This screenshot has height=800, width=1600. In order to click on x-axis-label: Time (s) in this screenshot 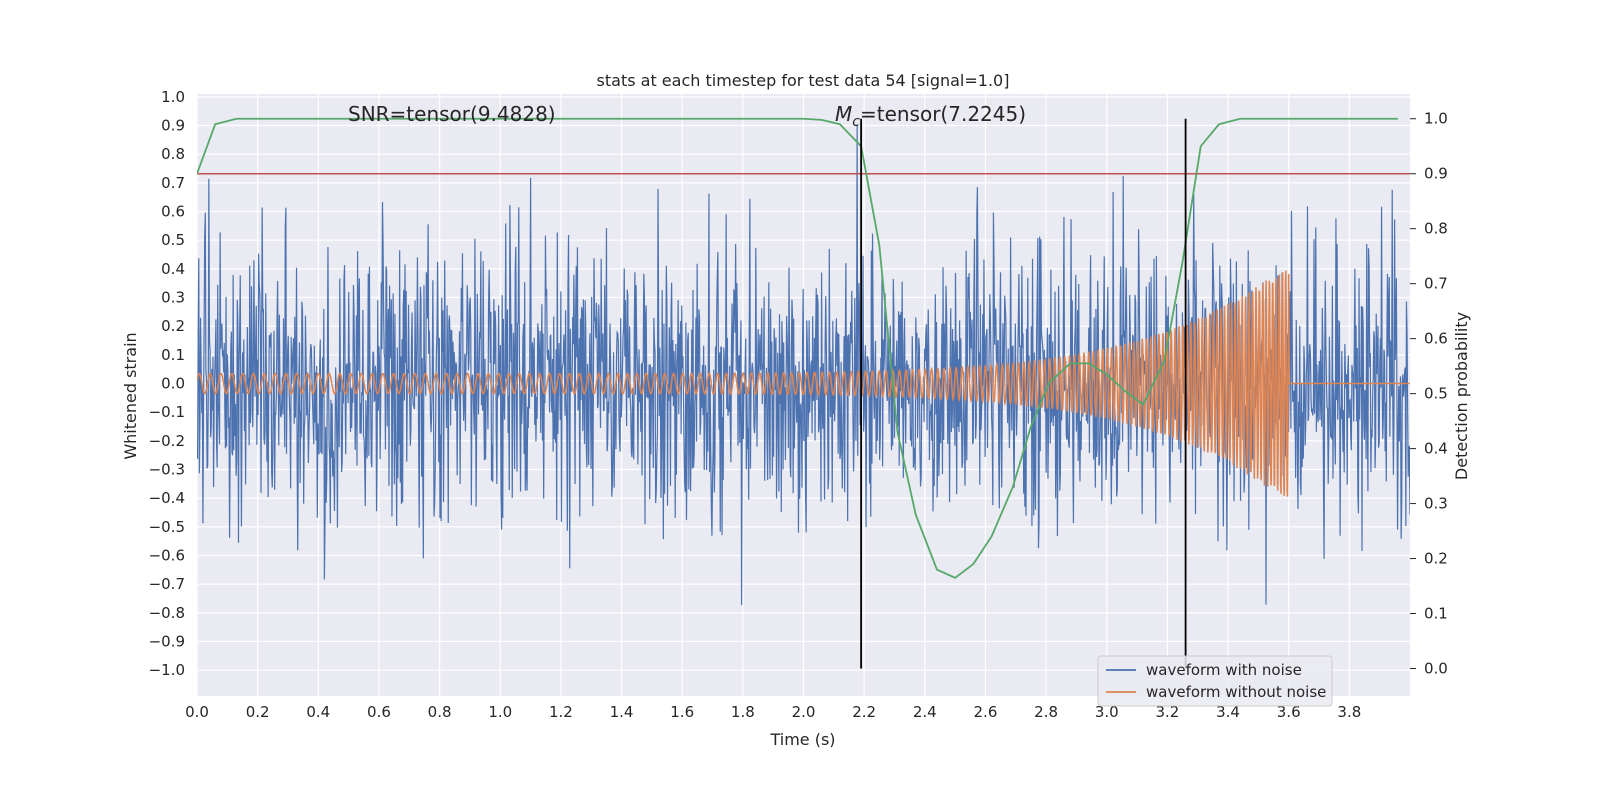, I will do `click(802, 739)`.